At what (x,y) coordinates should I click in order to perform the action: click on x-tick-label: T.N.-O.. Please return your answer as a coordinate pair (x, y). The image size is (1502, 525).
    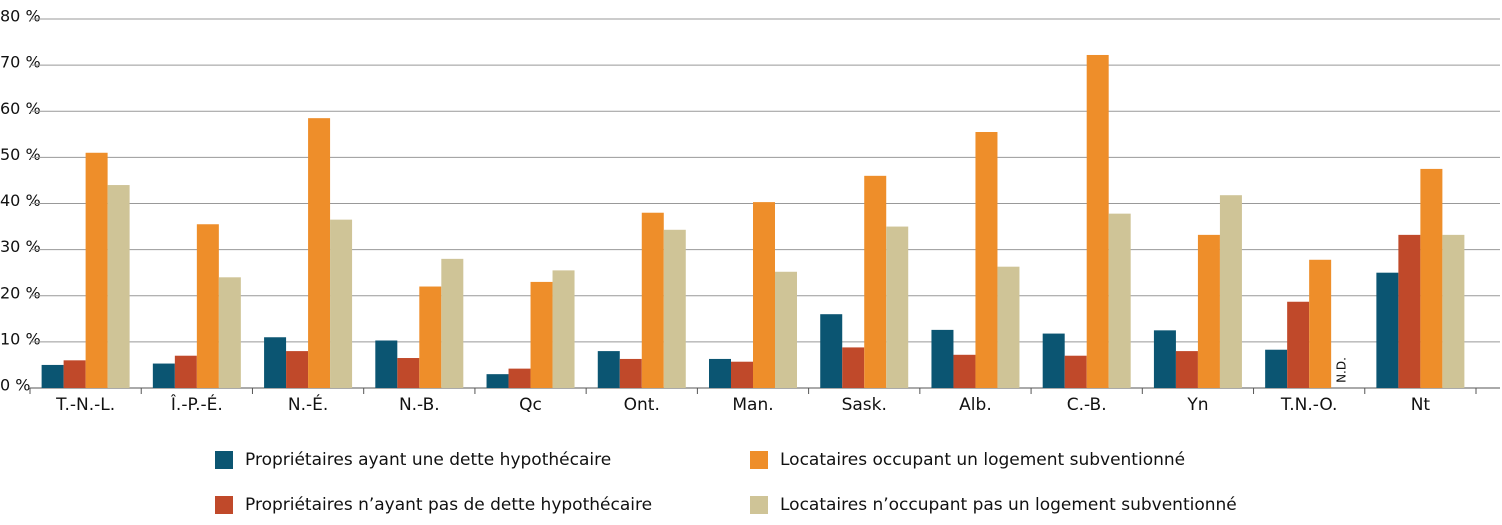
    Looking at the image, I should click on (1309, 405).